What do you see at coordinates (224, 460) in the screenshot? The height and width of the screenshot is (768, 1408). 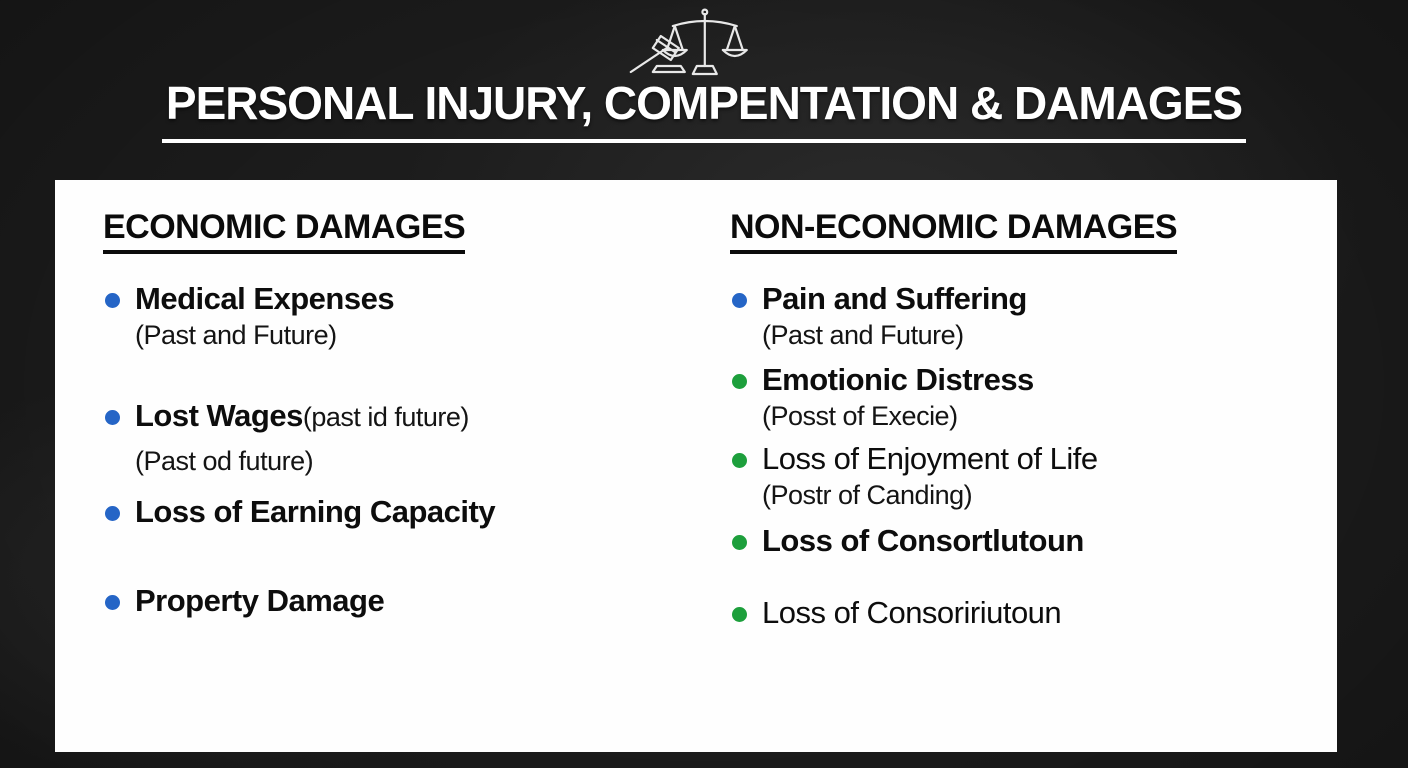 I see `item-subtitle: (Past od future)` at bounding box center [224, 460].